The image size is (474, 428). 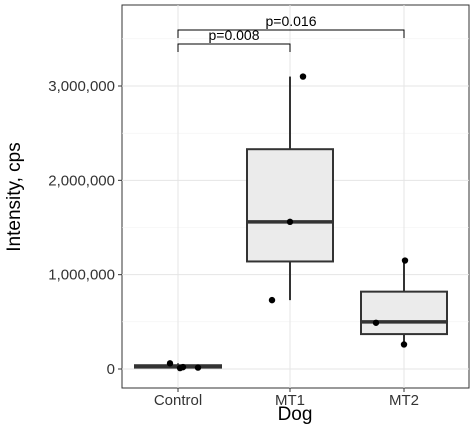 What do you see at coordinates (291, 21) in the screenshot?
I see `p-value-label: p=0.016` at bounding box center [291, 21].